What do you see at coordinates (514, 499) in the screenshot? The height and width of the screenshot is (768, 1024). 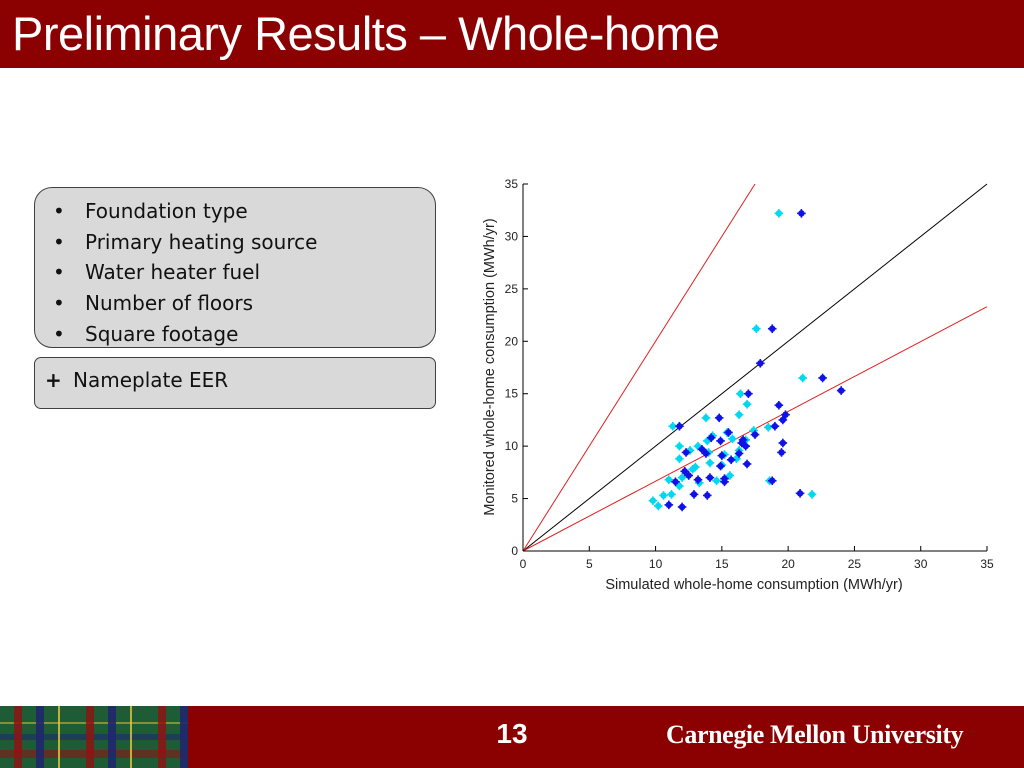 I see `y-tick-label: 5` at bounding box center [514, 499].